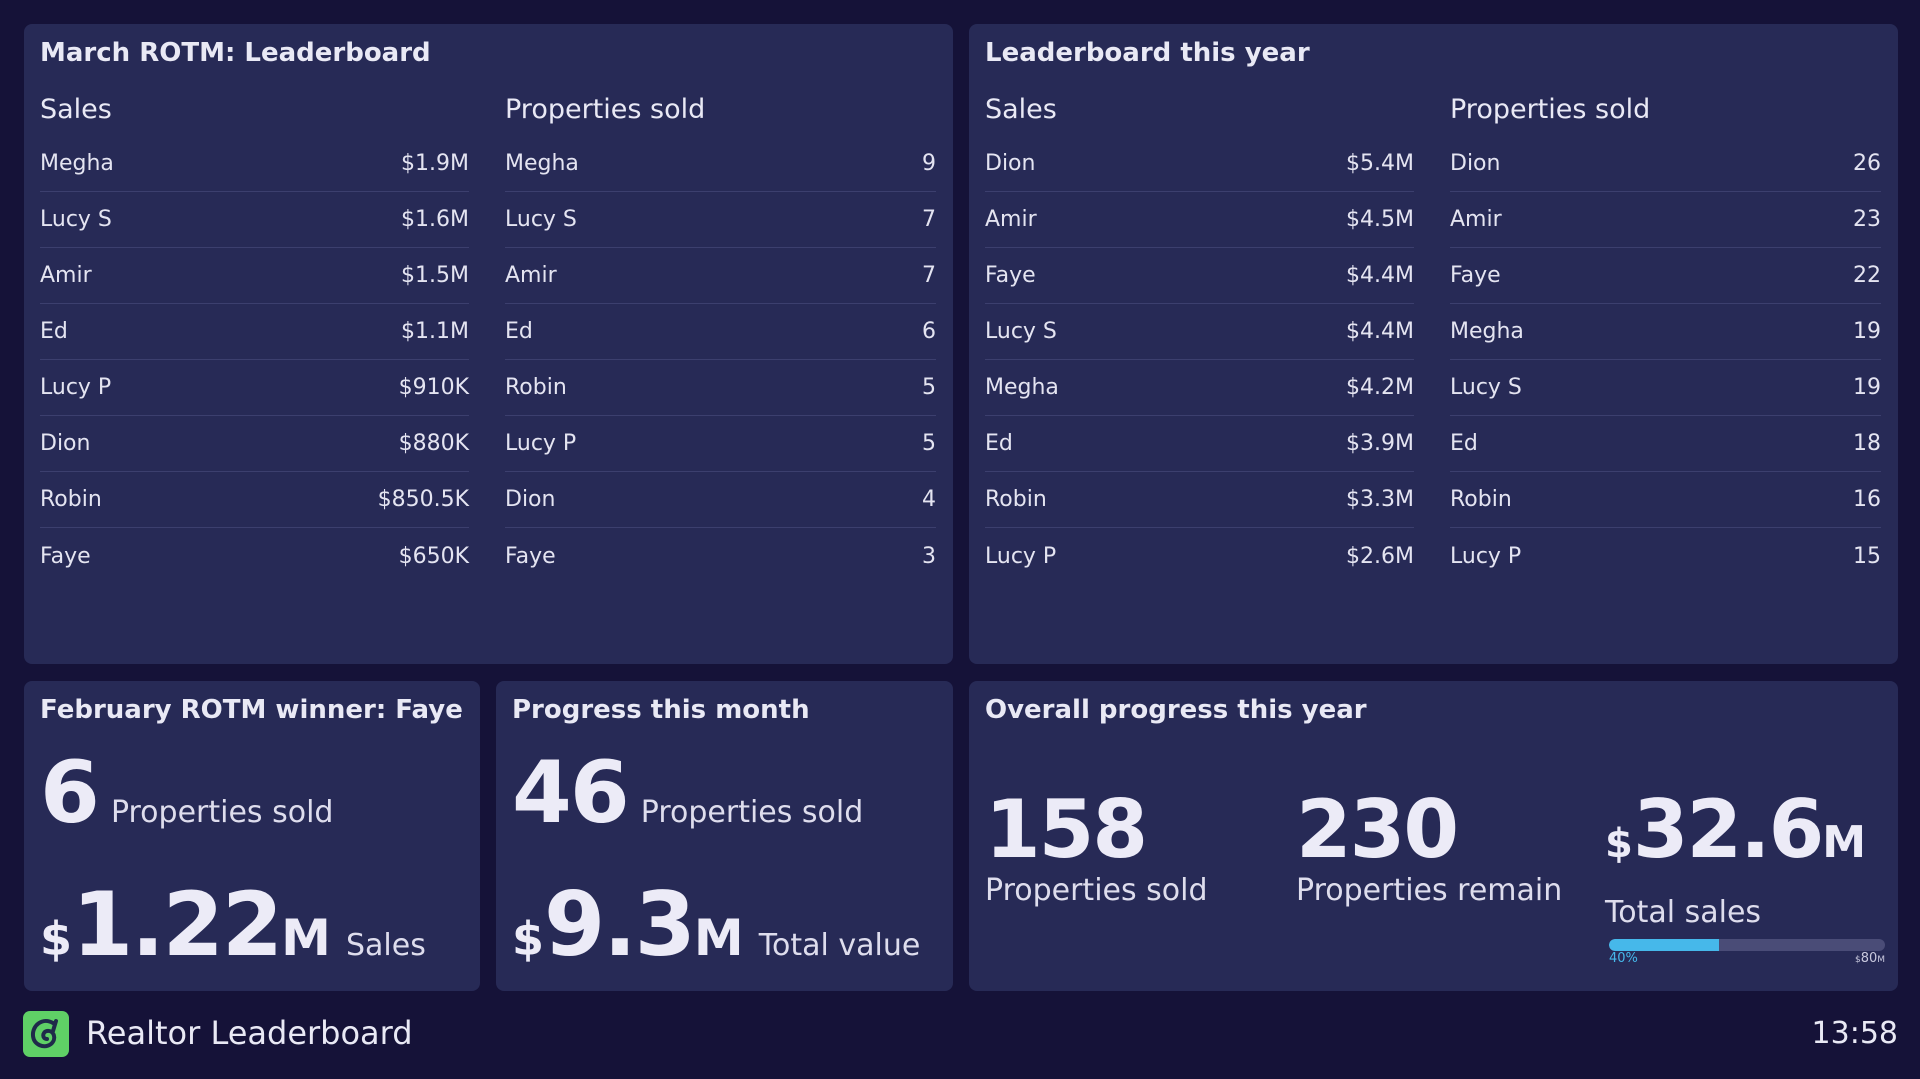  What do you see at coordinates (1881, 960) in the screenshot?
I see `goal-unit: M` at bounding box center [1881, 960].